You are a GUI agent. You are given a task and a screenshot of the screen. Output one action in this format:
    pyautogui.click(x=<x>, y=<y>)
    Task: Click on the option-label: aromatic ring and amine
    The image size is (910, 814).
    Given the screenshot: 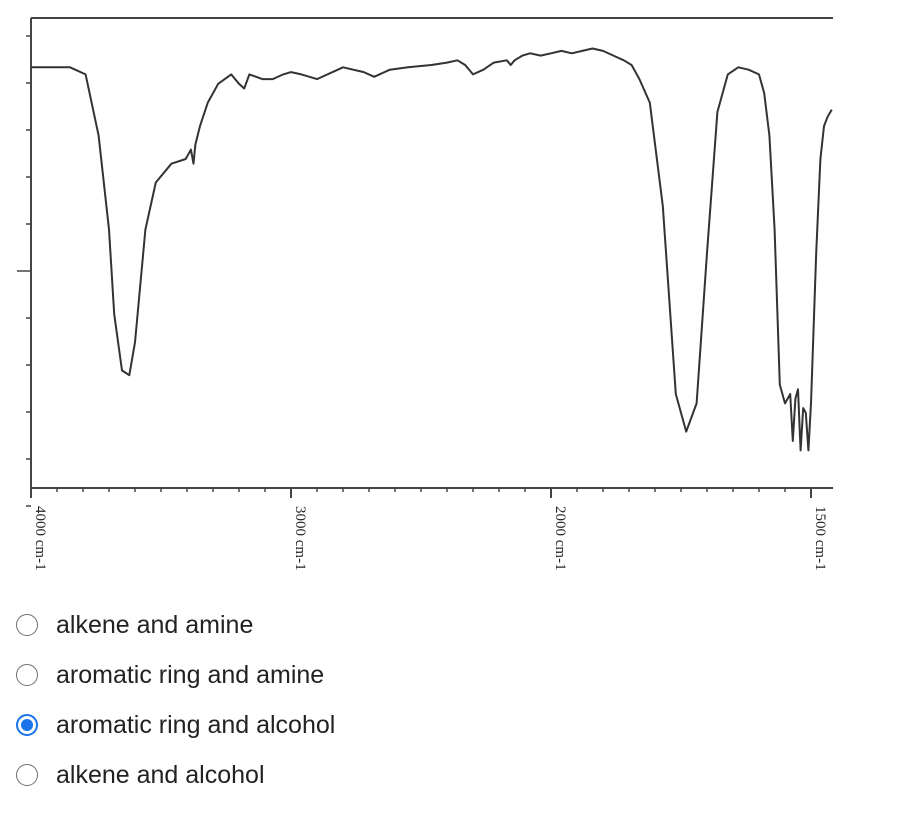 What is the action you would take?
    pyautogui.click(x=190, y=674)
    